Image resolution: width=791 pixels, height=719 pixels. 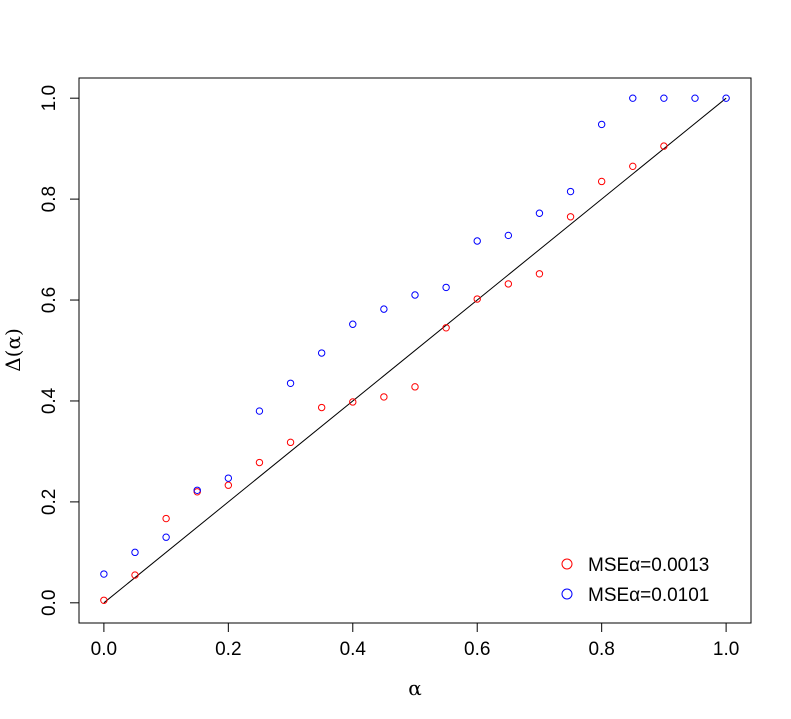 I want to click on y-tick-label: 0.2, so click(x=49, y=502).